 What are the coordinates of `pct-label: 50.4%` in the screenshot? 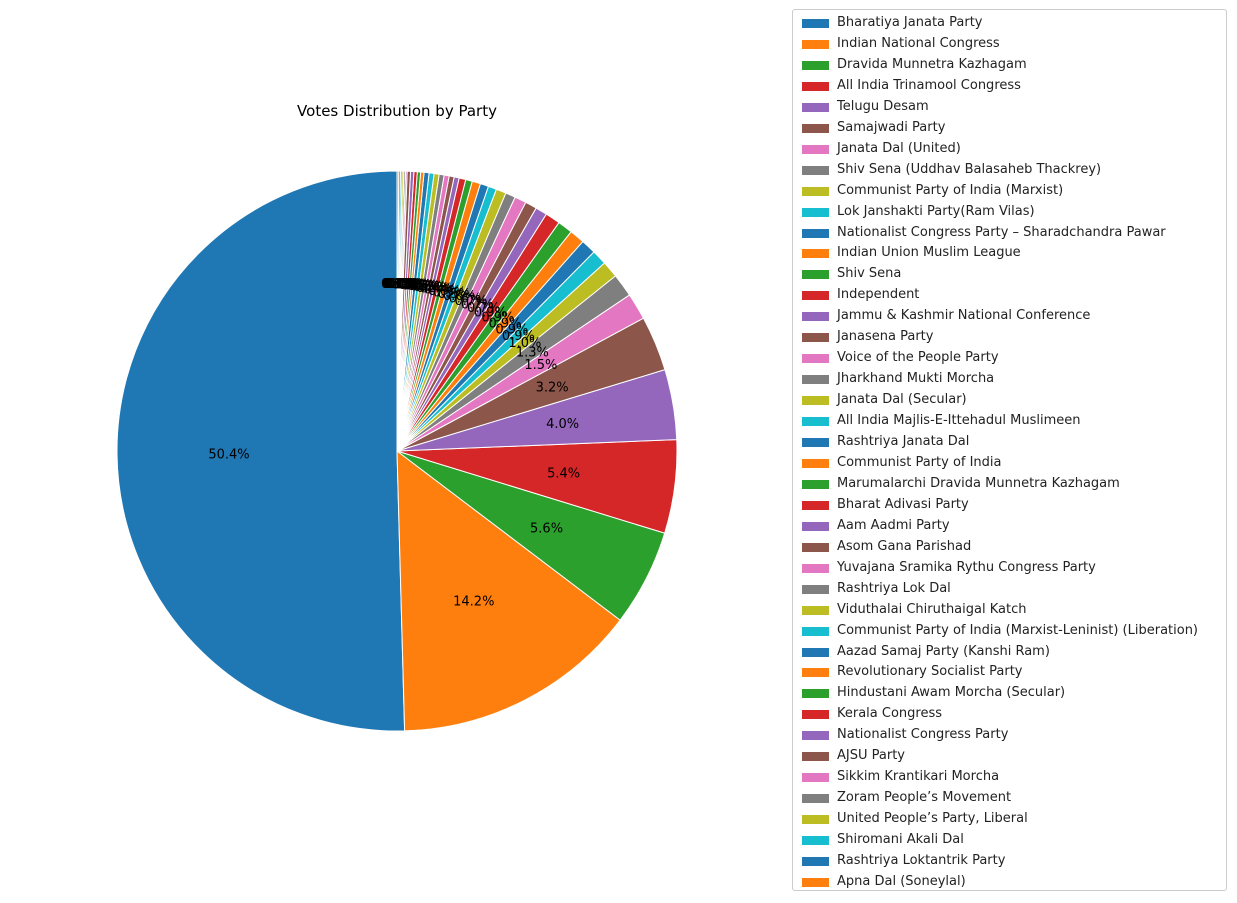 It's located at (228, 454).